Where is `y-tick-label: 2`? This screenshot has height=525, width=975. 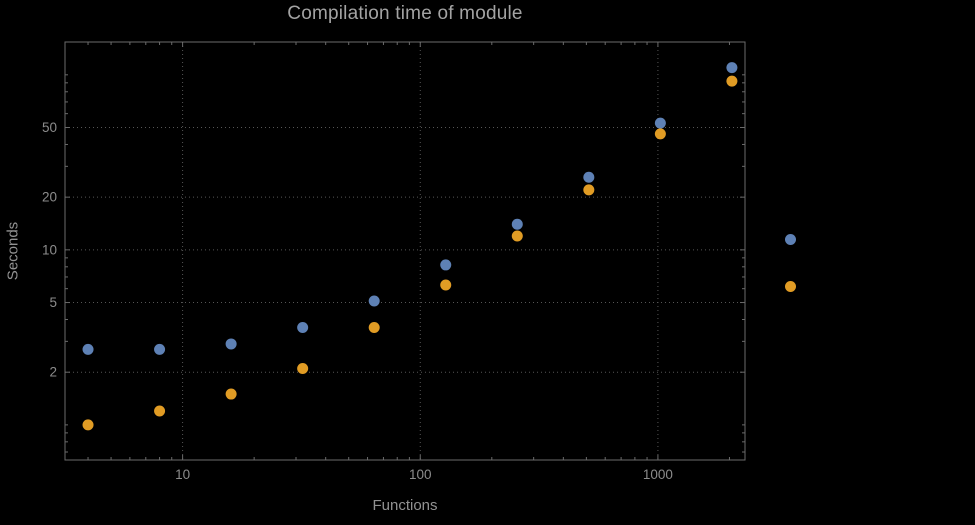
y-tick-label: 2 is located at coordinates (53, 372).